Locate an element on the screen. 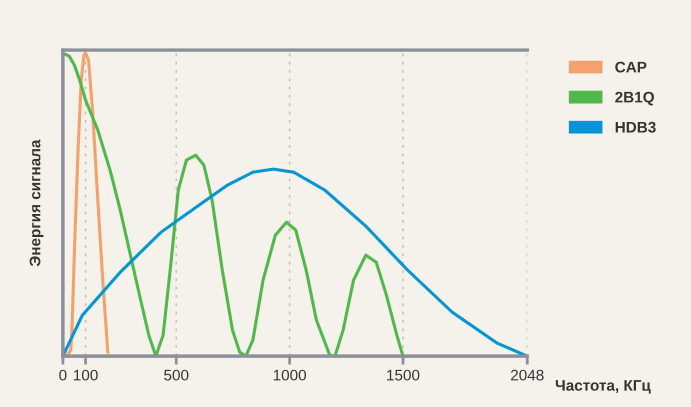 This screenshot has width=691, height=407. x-tick-label: 2048 is located at coordinates (527, 375).